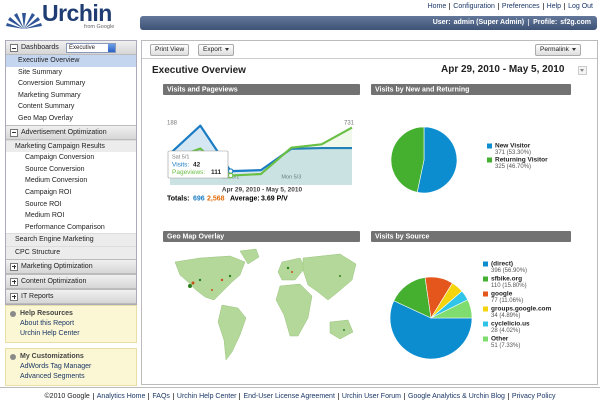 The height and width of the screenshot is (408, 600). What do you see at coordinates (553, 6) in the screenshot?
I see `top-link: Help` at bounding box center [553, 6].